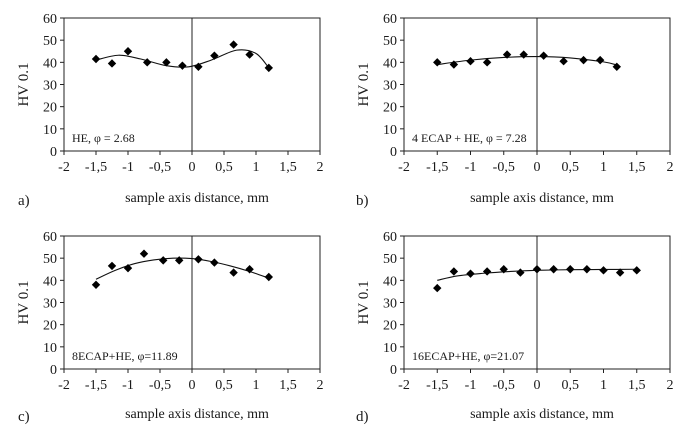 The image size is (690, 430). I want to click on panel-label: c), so click(24, 417).